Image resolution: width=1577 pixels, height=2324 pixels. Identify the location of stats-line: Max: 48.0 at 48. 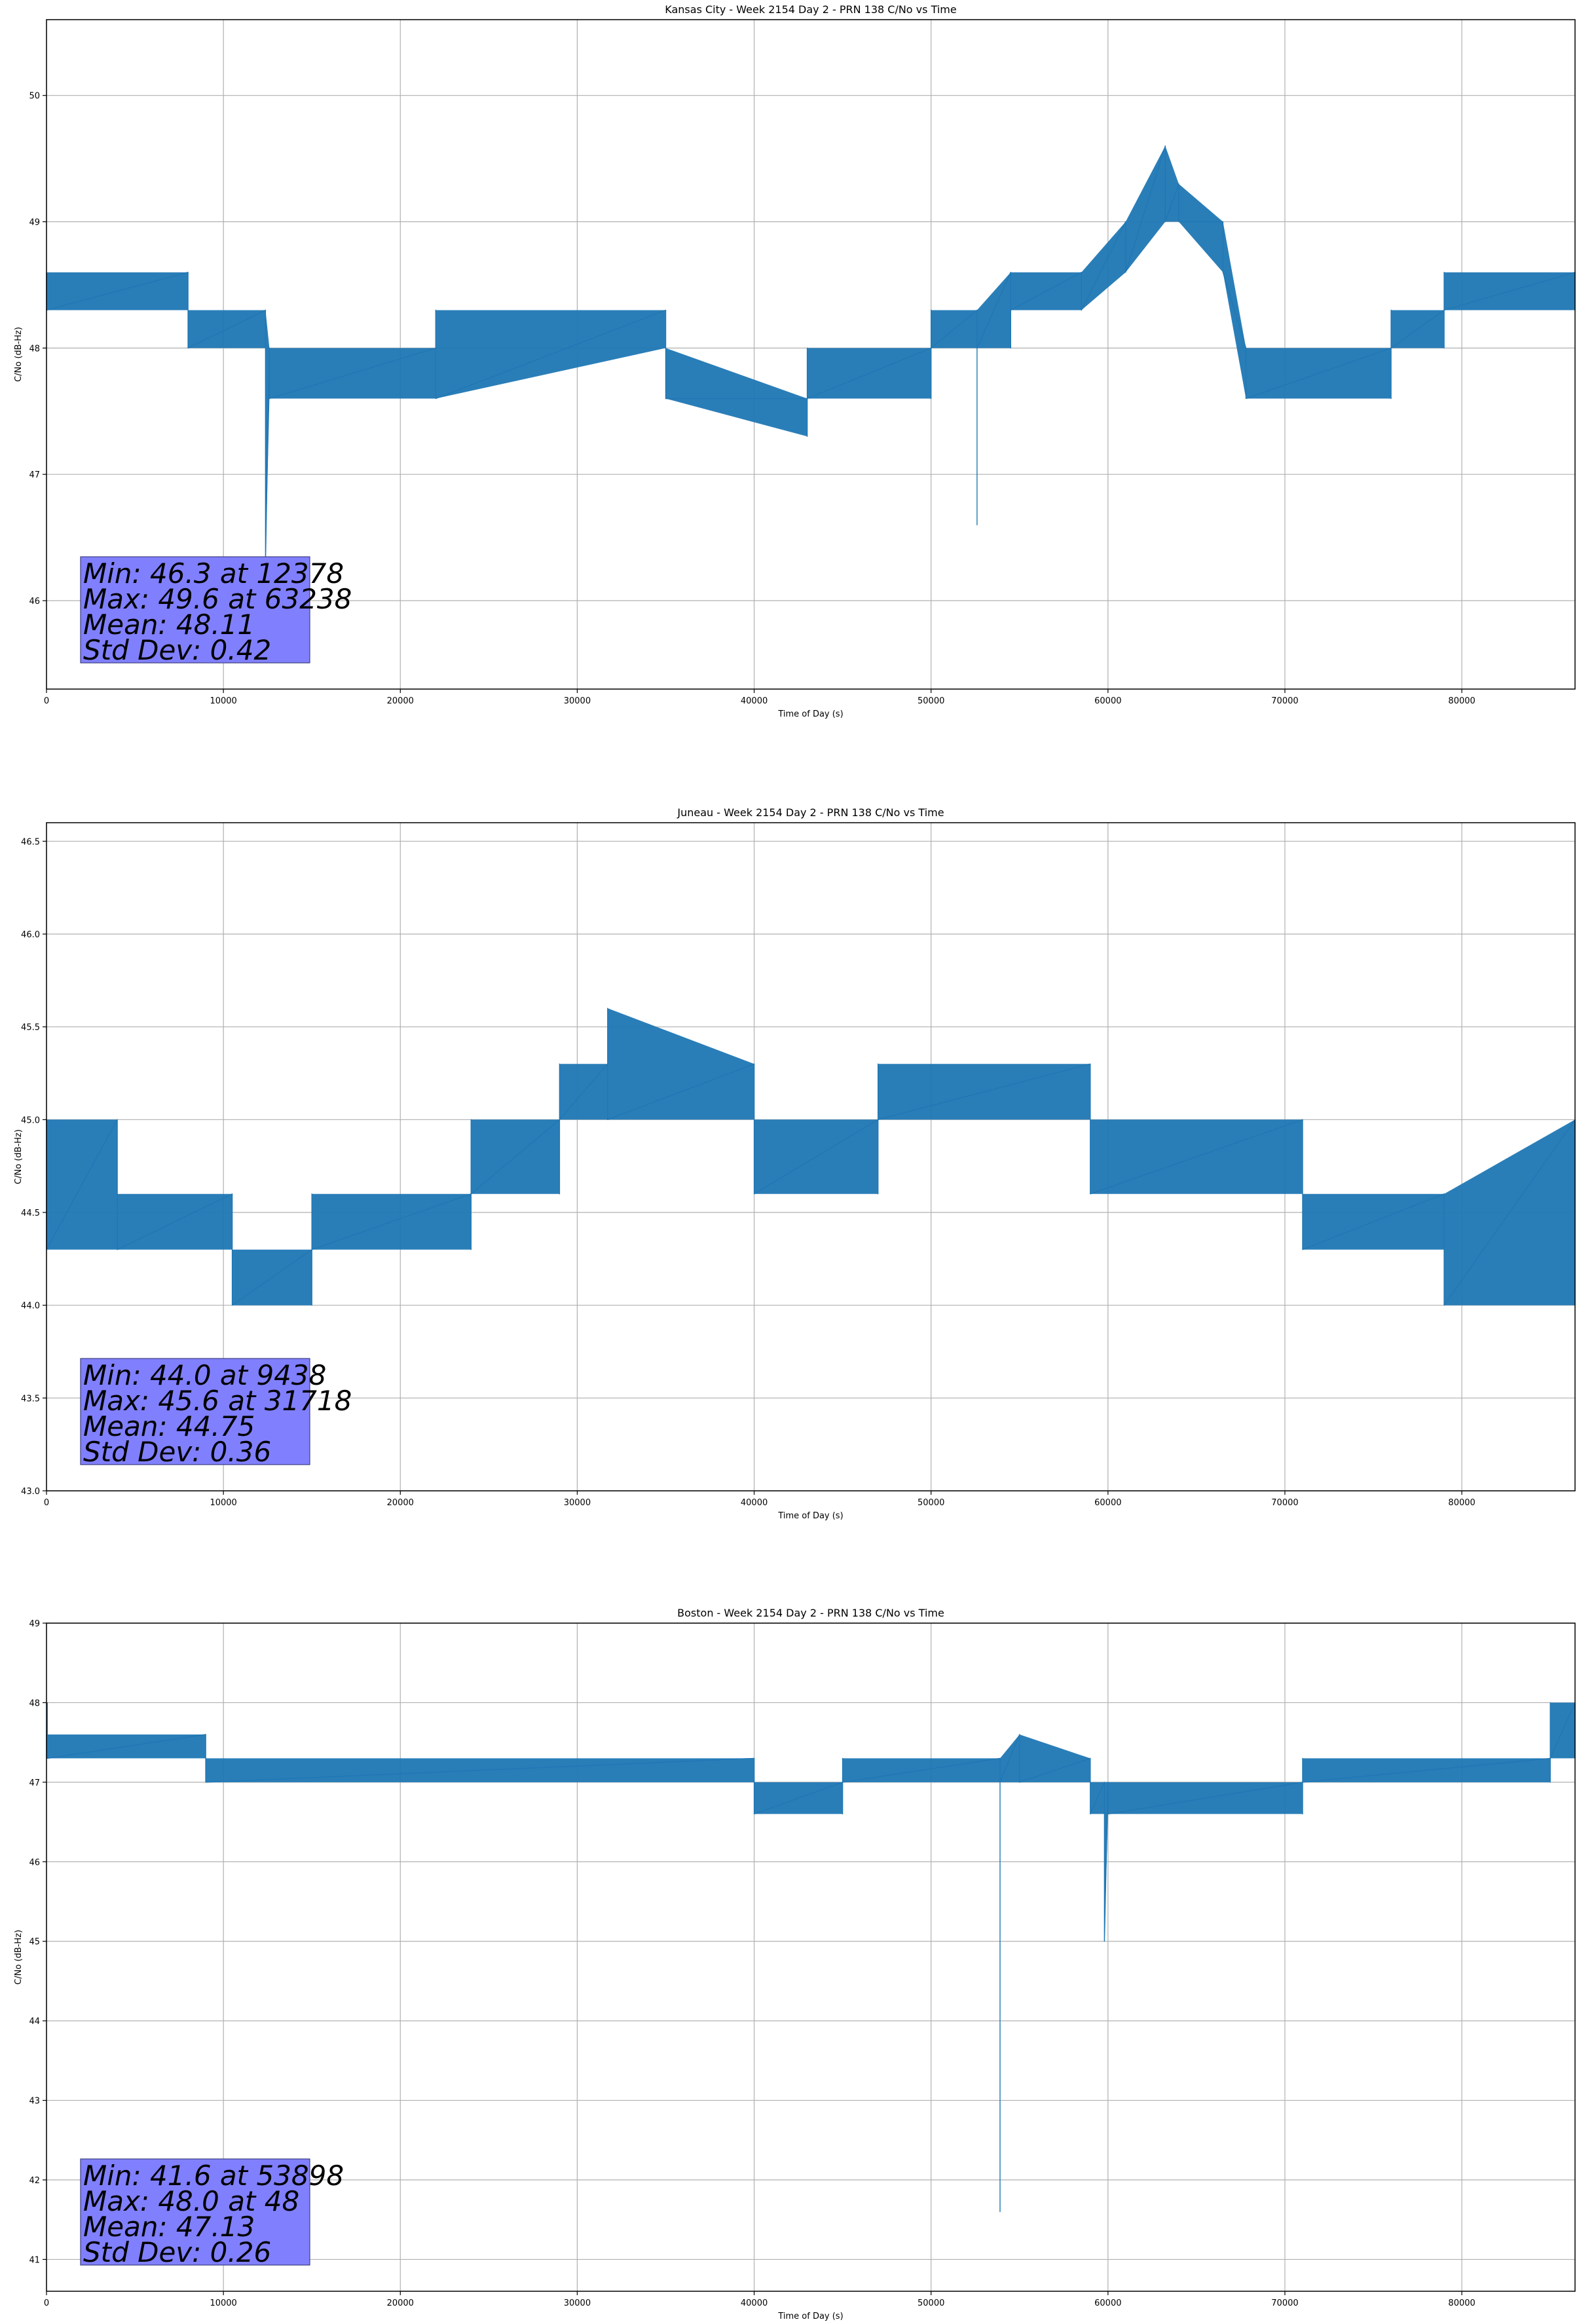
(191, 2201).